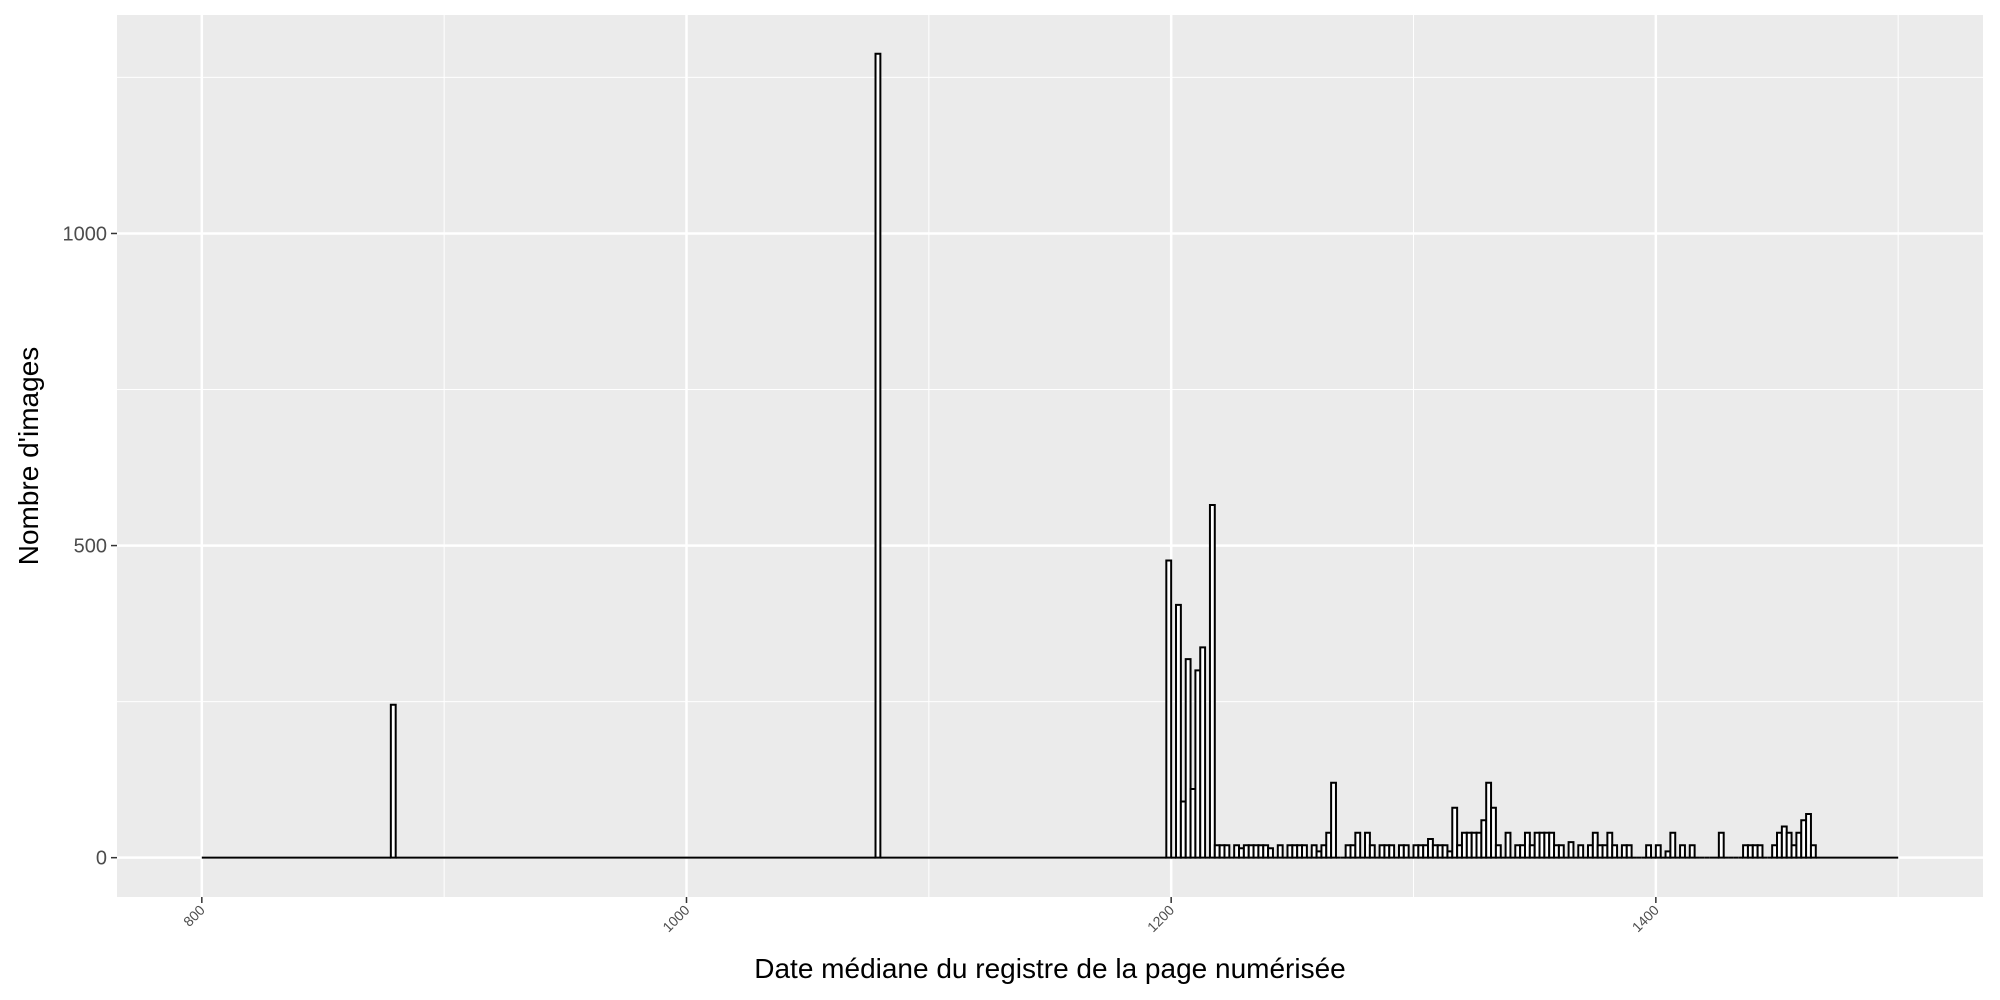  I want to click on y-axis-title: Nombre d'images, so click(28, 456).